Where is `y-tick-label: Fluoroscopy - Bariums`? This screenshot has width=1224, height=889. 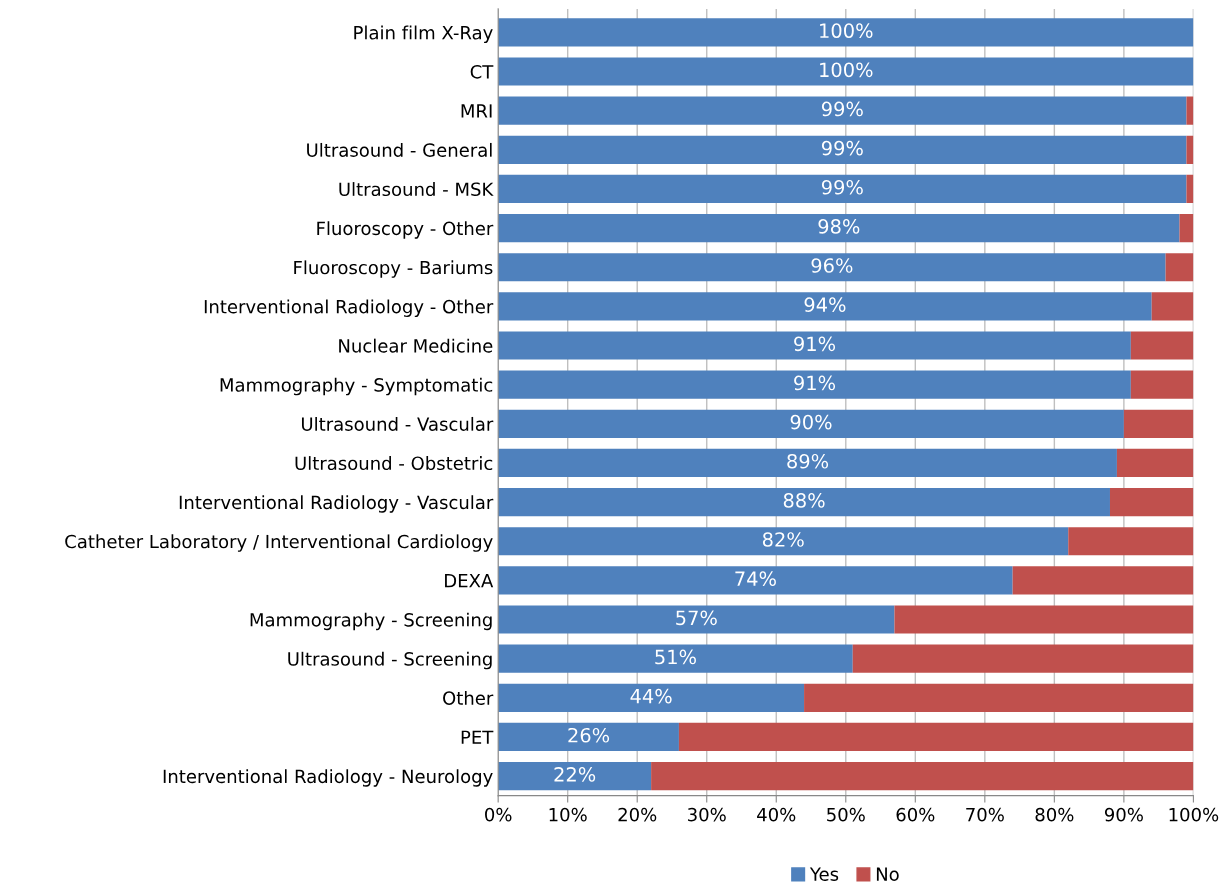
y-tick-label: Fluoroscopy - Bariums is located at coordinates (393, 269).